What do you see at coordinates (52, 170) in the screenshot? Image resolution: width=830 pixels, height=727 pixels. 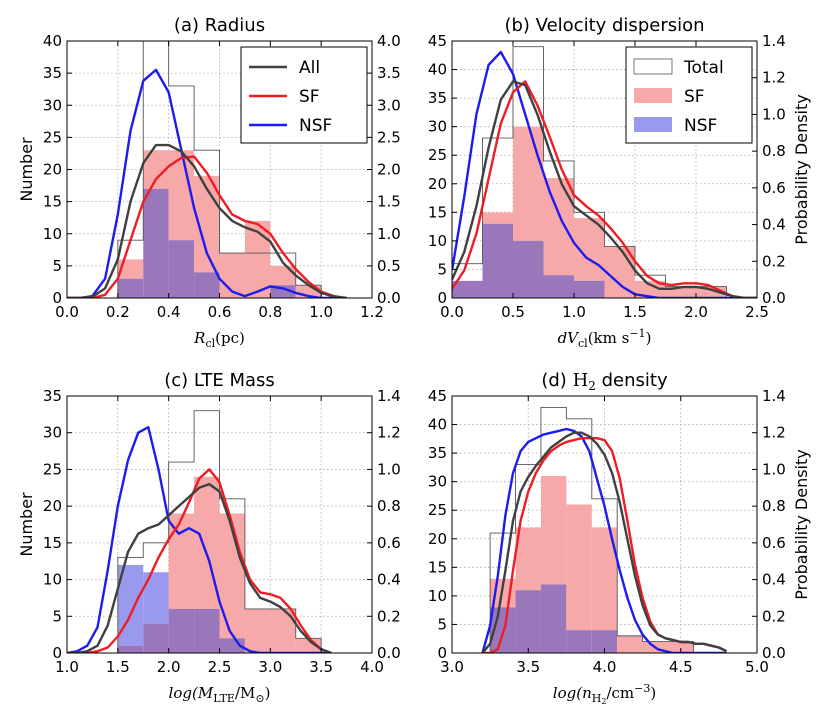 I see `y-tick-label-left: 20` at bounding box center [52, 170].